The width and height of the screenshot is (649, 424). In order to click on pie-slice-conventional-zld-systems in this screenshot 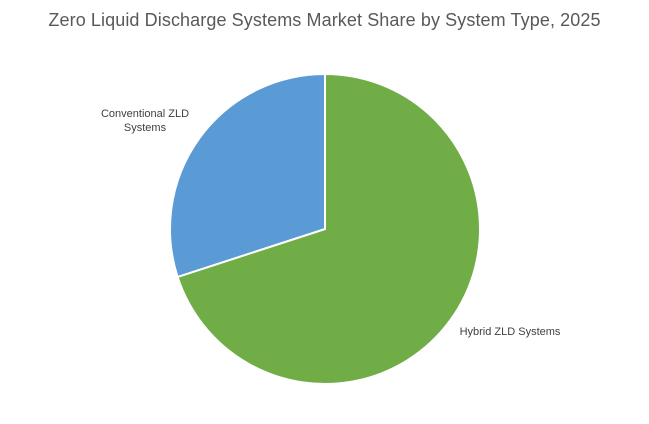, I will do `click(247, 175)`.